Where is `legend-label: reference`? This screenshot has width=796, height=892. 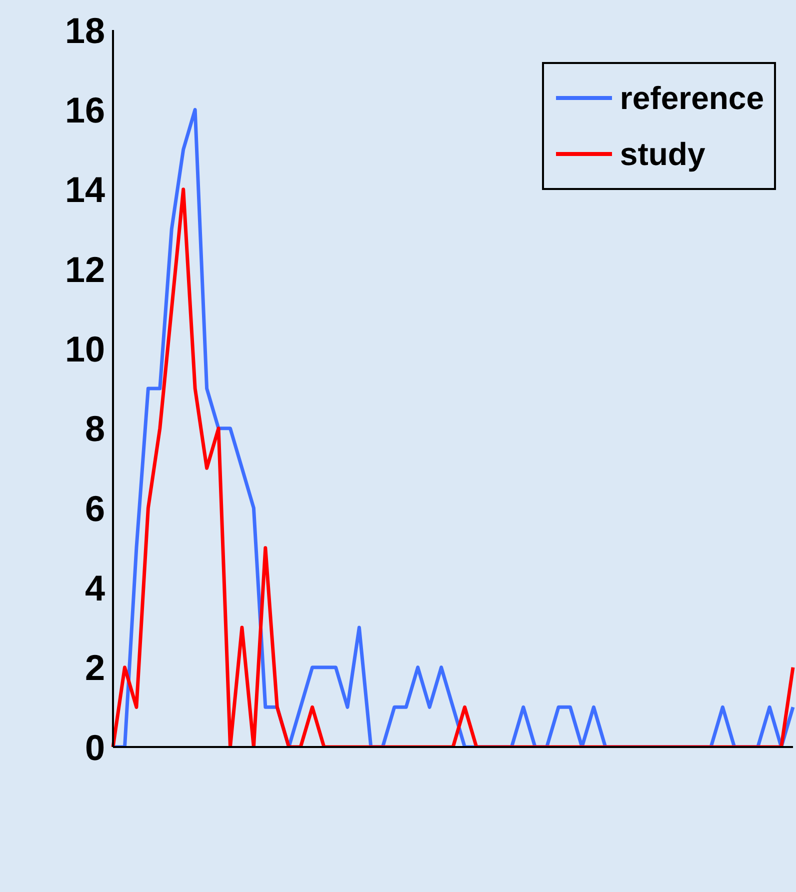
legend-label: reference is located at coordinates (692, 98).